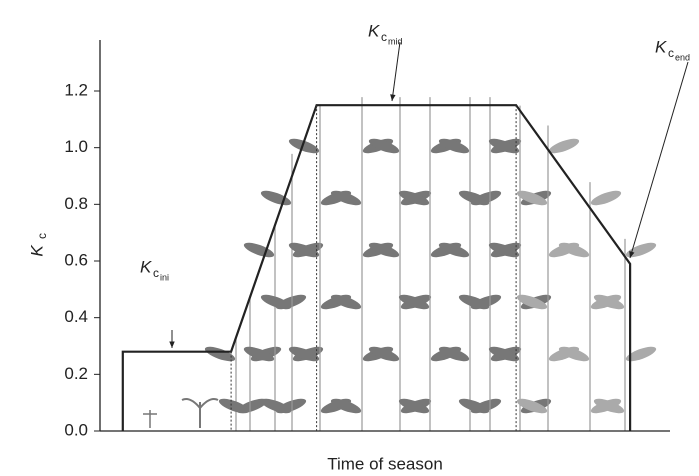 This screenshot has height=476, width=699. I want to click on y-tick-label: 1.2, so click(76, 89).